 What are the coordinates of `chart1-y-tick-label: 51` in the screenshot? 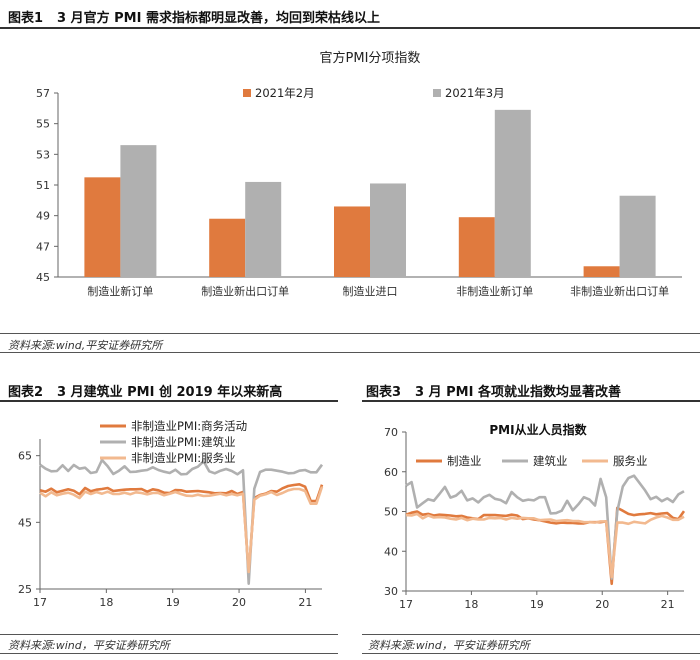 It's located at (43, 185).